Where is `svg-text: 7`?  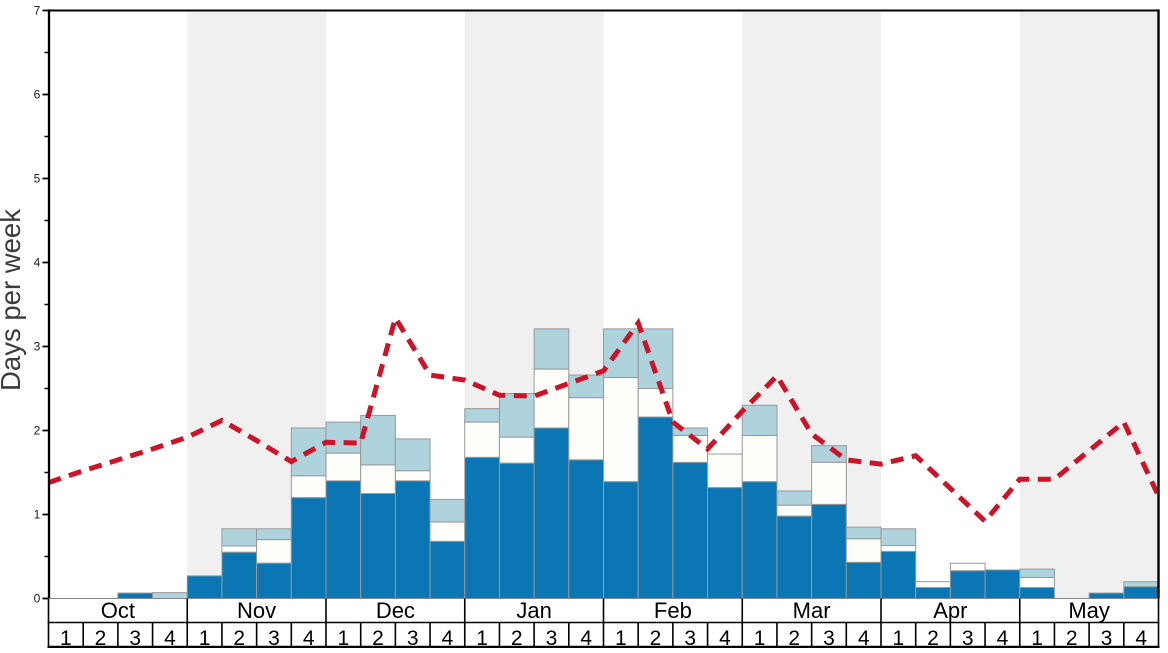
svg-text: 7 is located at coordinates (37, 11).